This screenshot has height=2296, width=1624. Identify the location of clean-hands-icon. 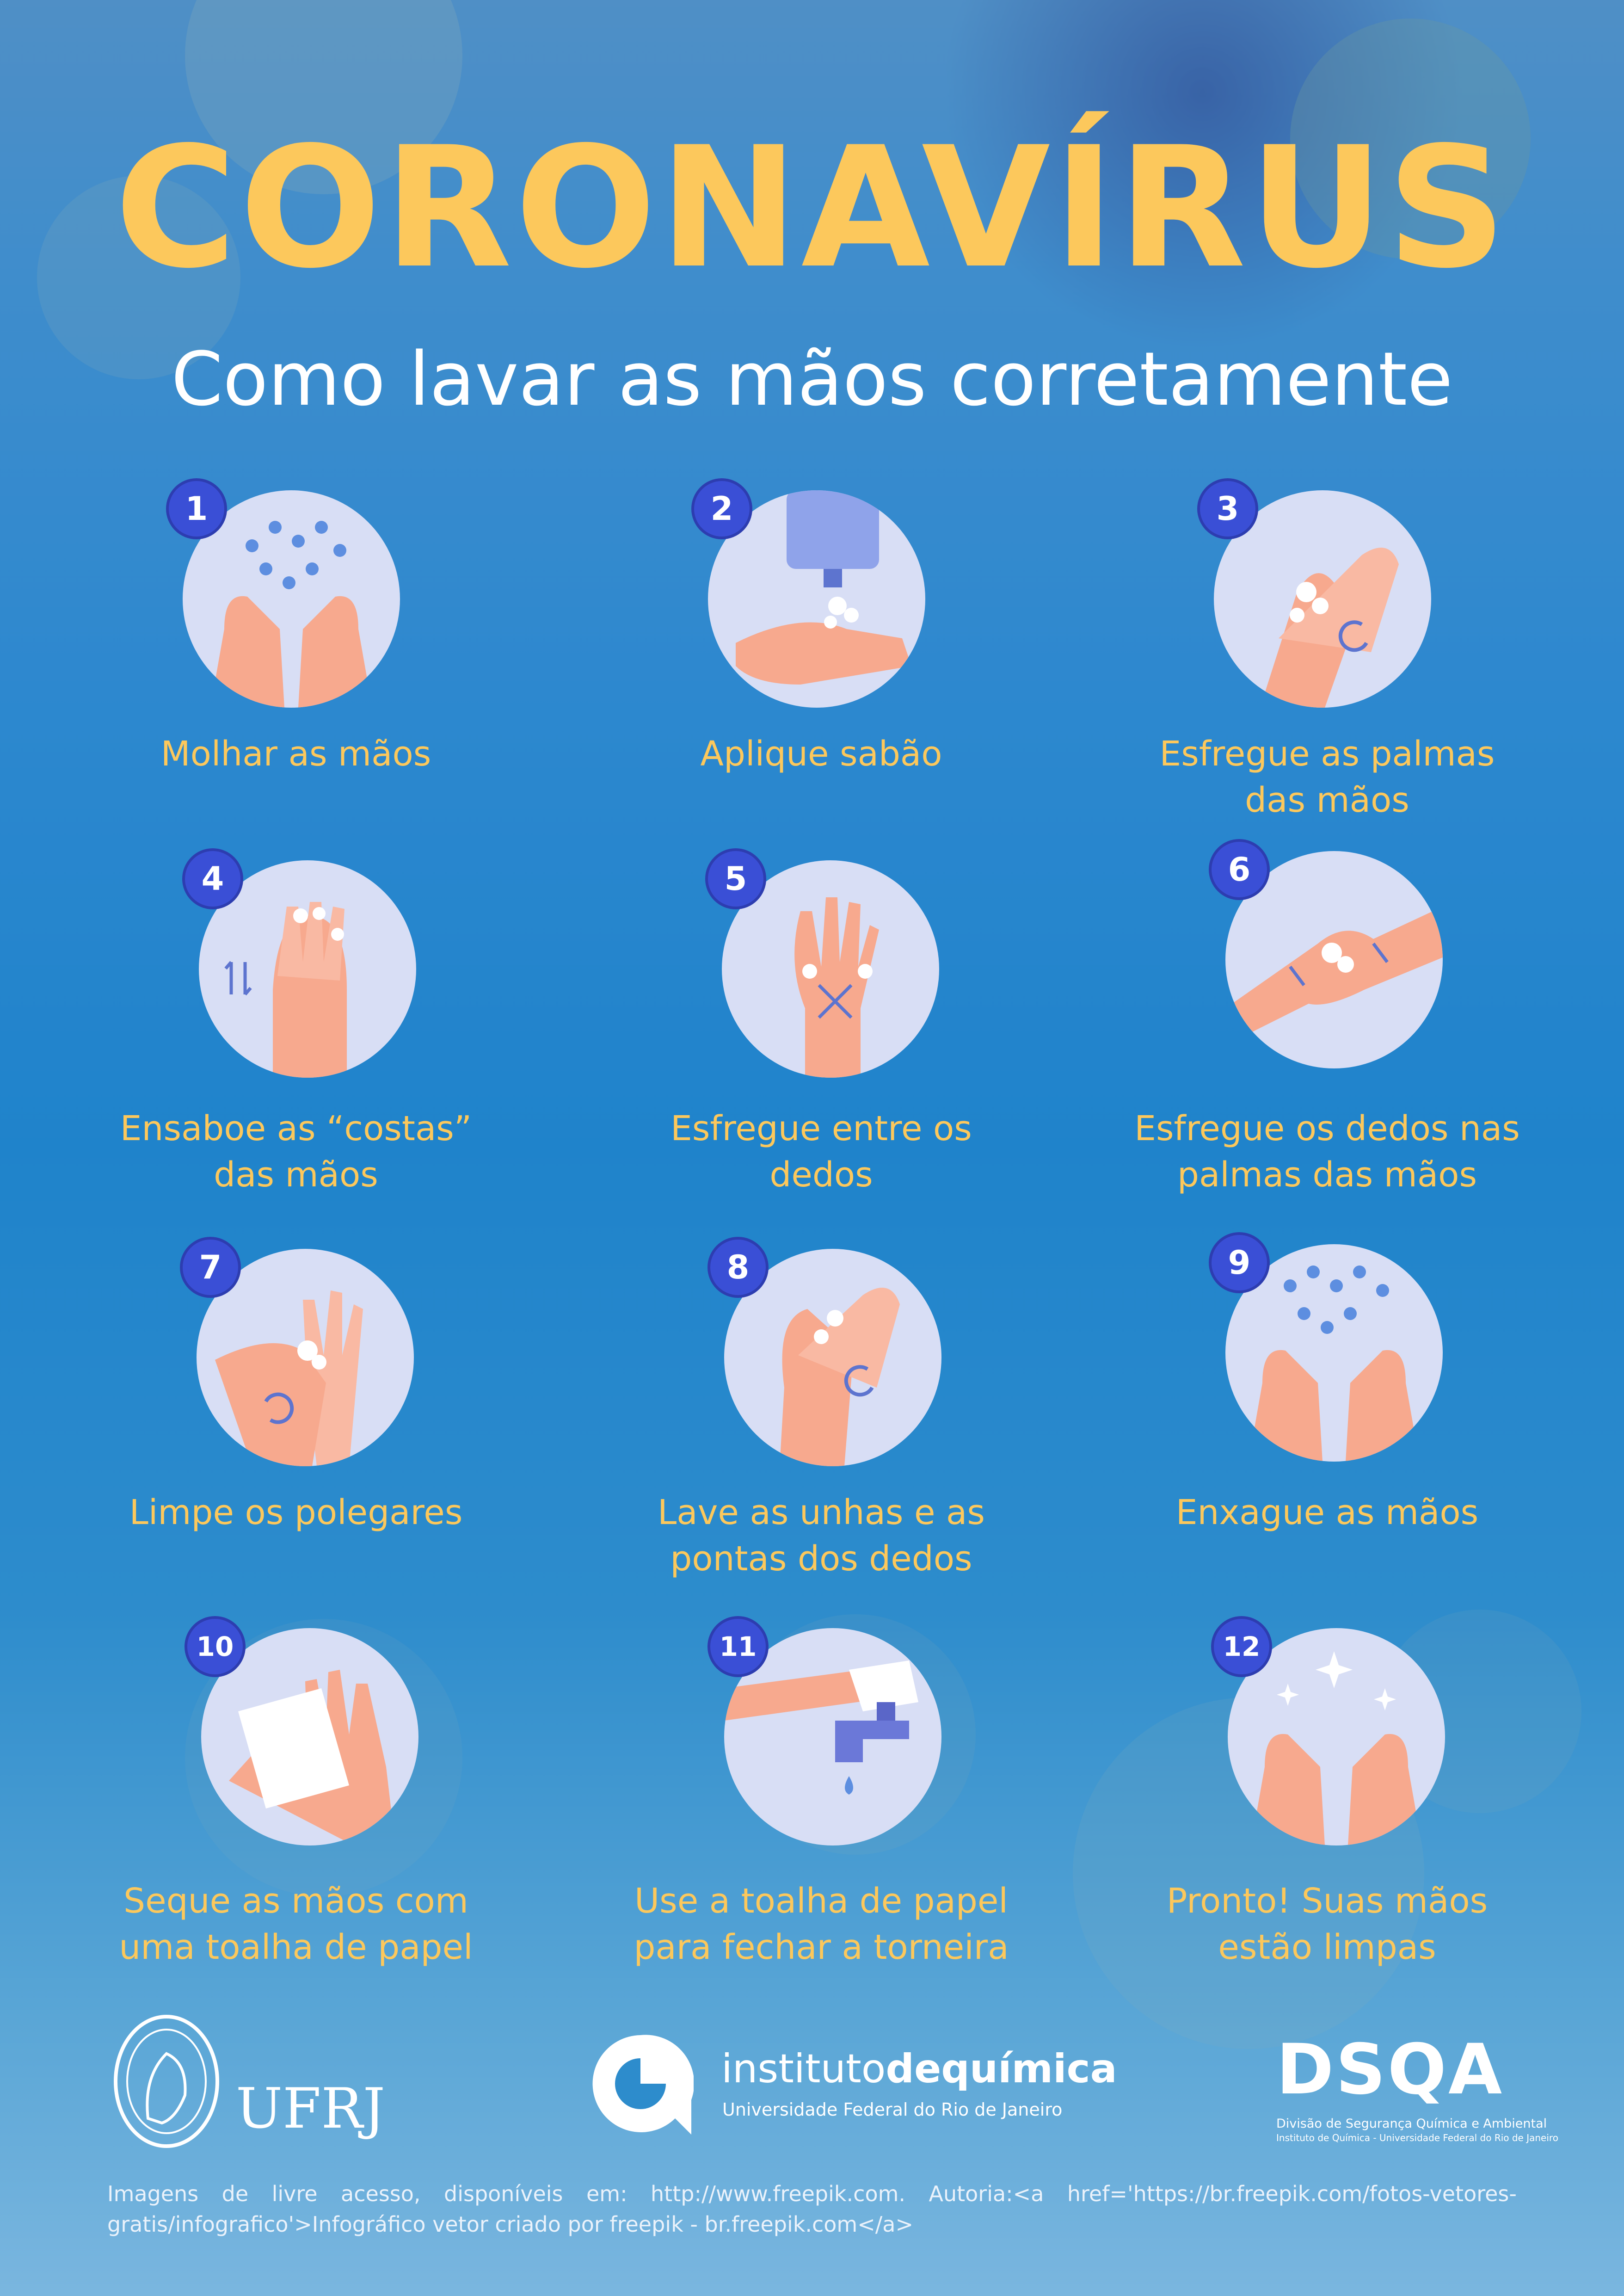
(1336, 1736).